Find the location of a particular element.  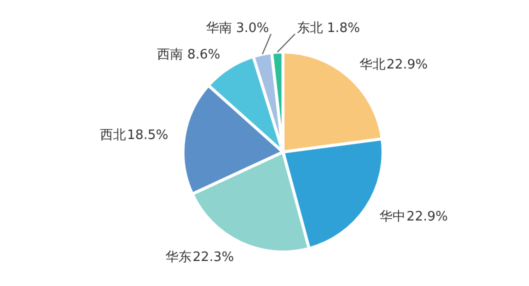

slice-label: 东北 is located at coordinates (310, 28).